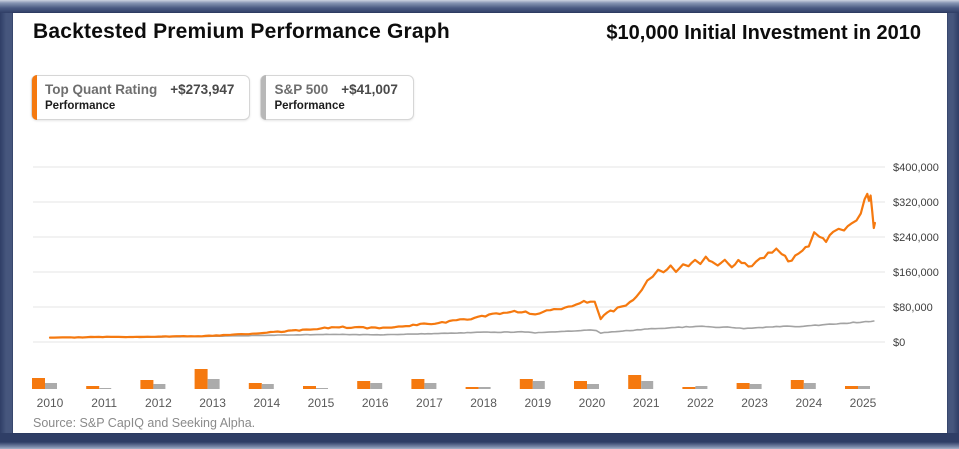 The height and width of the screenshot is (449, 959). I want to click on y-tick-label: $0, so click(899, 343).